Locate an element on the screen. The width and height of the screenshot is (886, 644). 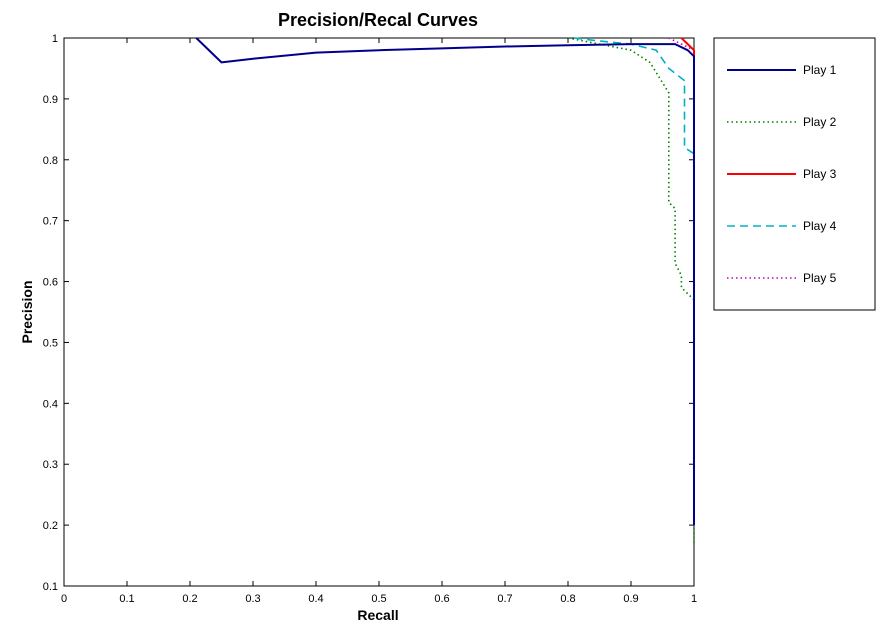
y-tick-label: 0.9 is located at coordinates (50, 100).